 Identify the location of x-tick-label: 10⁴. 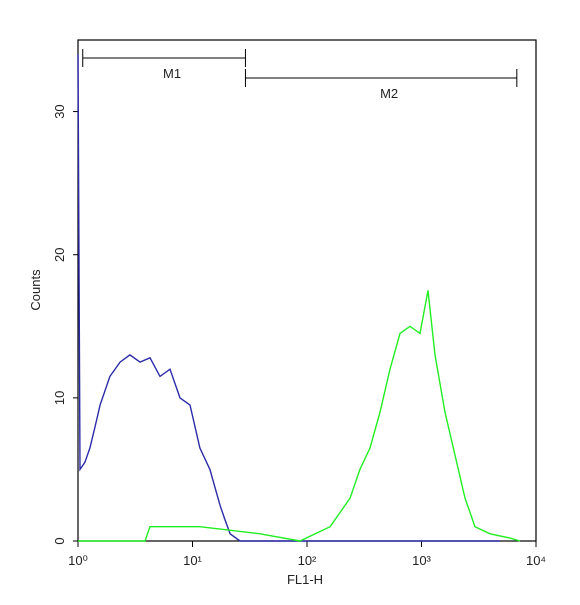
(536, 560).